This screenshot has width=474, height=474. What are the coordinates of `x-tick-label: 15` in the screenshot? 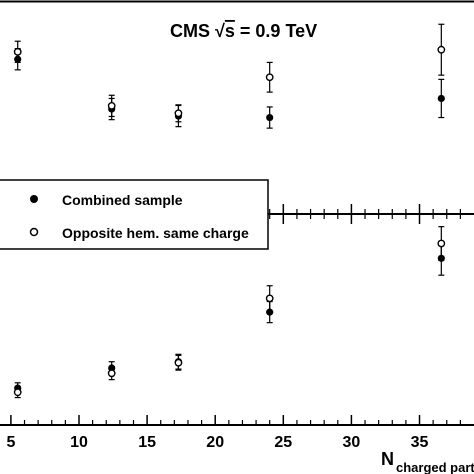 It's located at (147, 442).